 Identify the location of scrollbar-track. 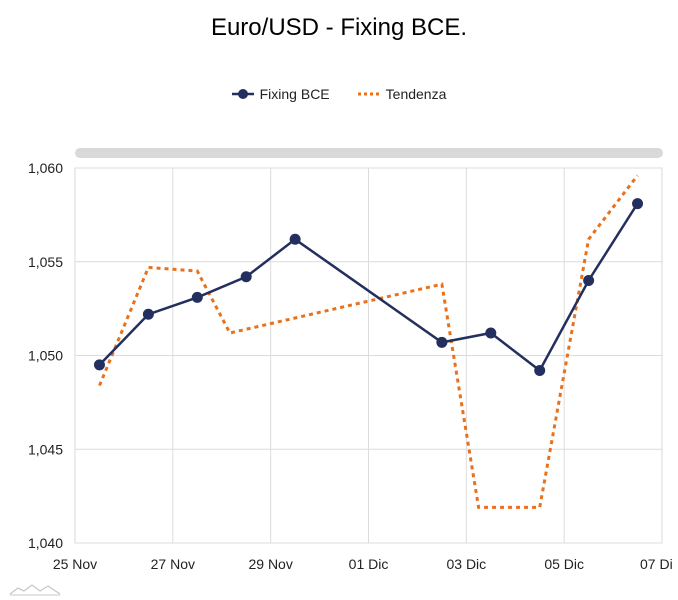
(369, 153).